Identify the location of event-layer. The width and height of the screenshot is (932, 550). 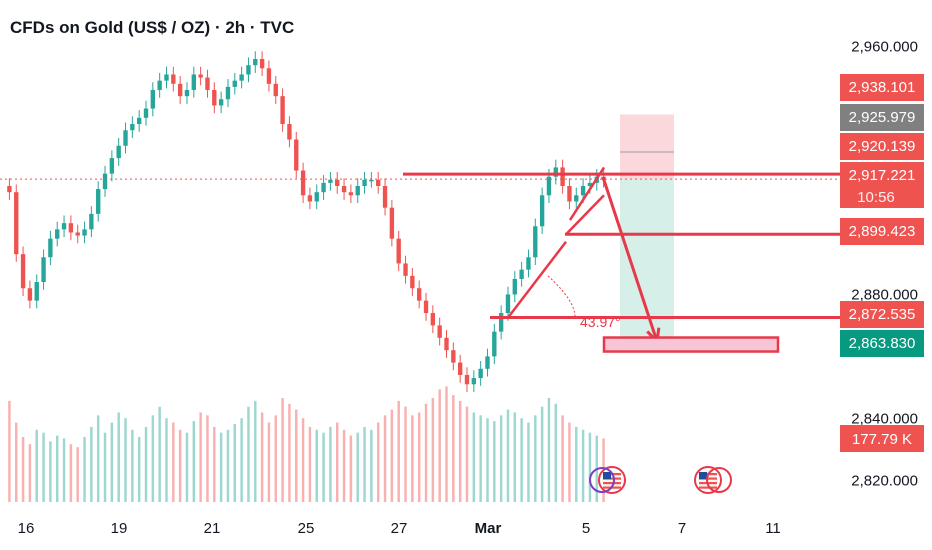
(660, 480).